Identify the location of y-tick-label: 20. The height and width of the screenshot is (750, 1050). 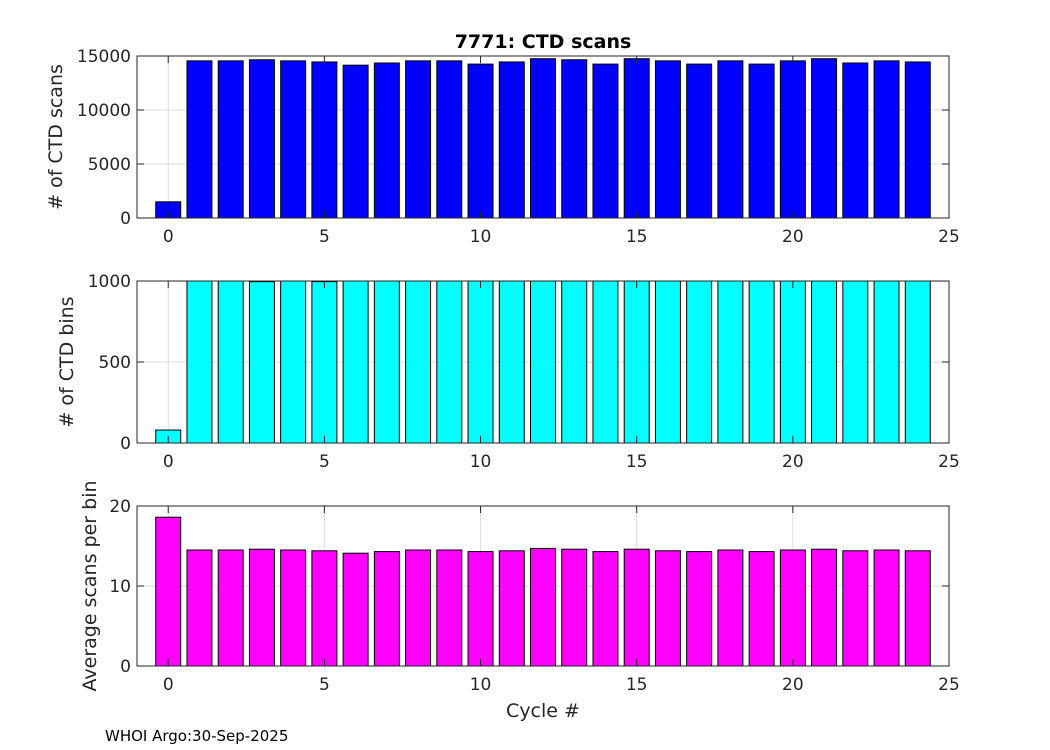
(120, 507).